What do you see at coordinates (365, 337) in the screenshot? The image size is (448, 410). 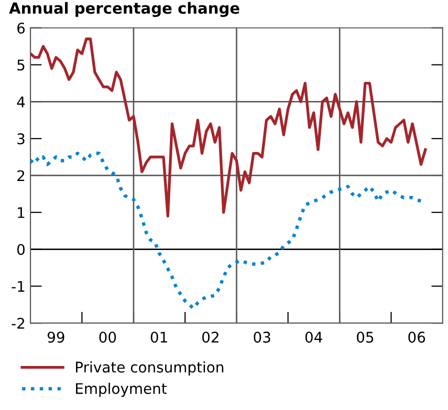 I see `x-tick-label: 05` at bounding box center [365, 337].